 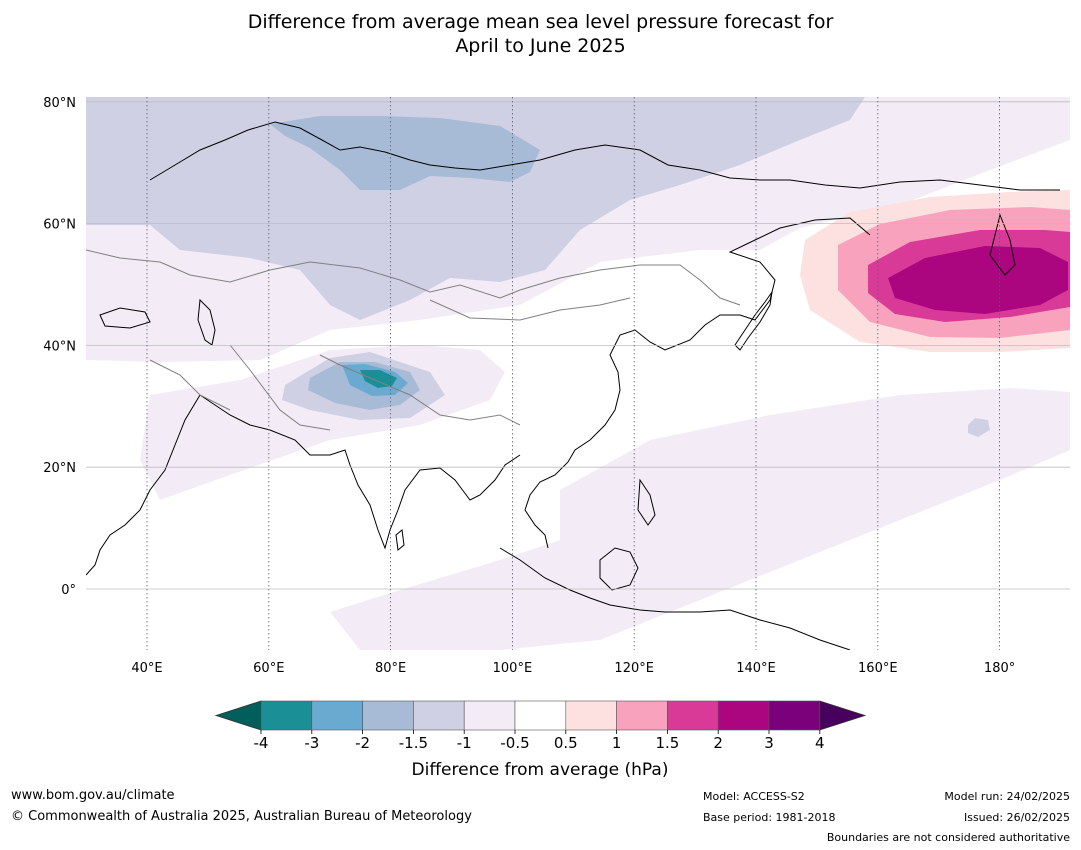 What do you see at coordinates (1007, 796) in the screenshot?
I see `footer-model-run: Model run: 24/02/2025` at bounding box center [1007, 796].